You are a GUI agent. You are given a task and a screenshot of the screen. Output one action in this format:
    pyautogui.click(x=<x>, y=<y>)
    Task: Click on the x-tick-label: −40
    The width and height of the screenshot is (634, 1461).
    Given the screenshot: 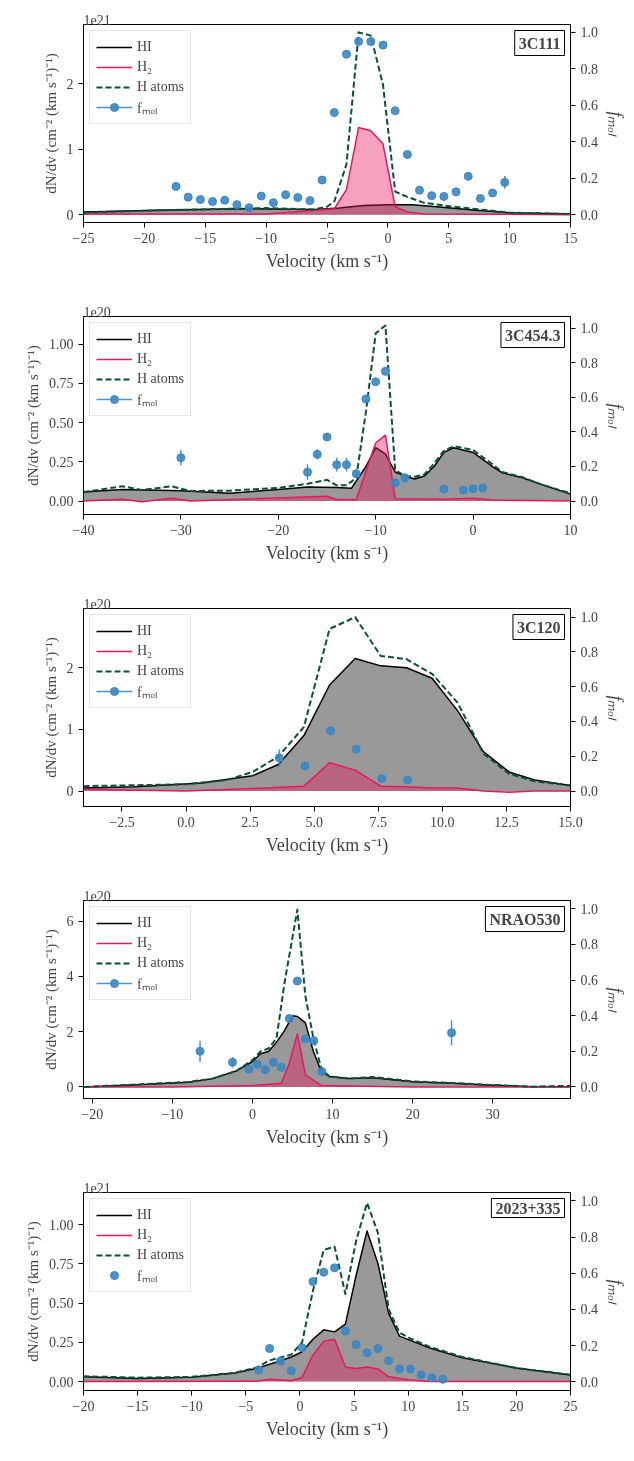 What is the action you would take?
    pyautogui.click(x=83, y=530)
    